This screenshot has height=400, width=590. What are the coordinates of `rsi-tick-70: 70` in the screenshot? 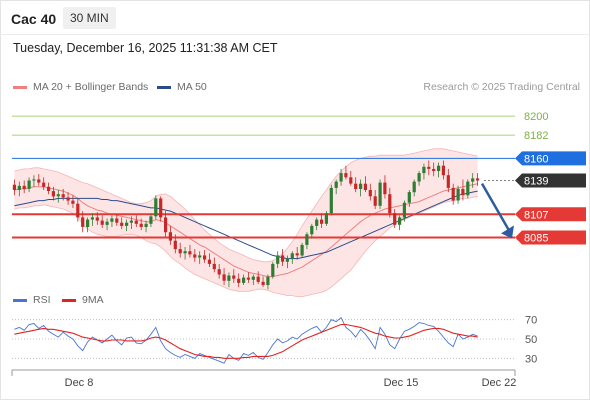 It's located at (531, 321).